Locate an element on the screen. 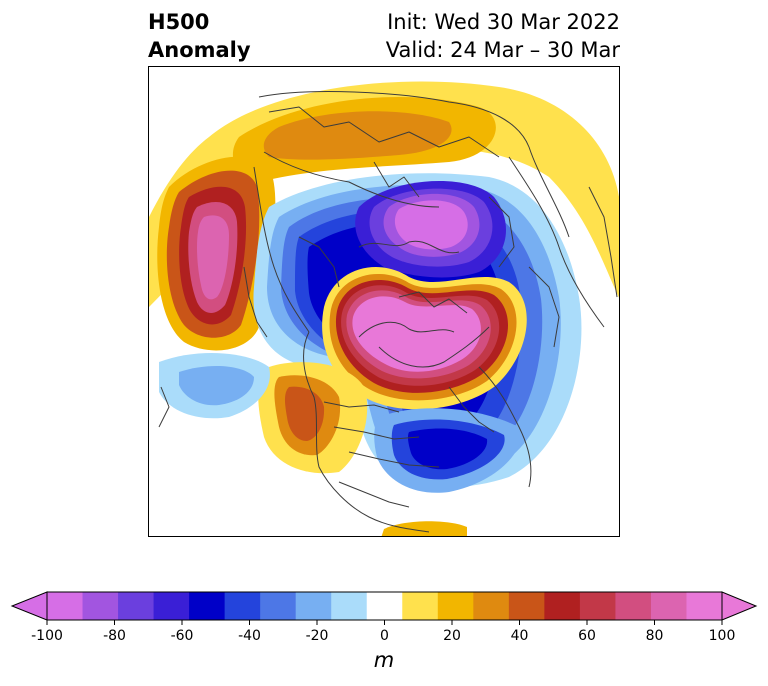 The width and height of the screenshot is (768, 686). colorbar-unit-label: m is located at coordinates (384, 660).